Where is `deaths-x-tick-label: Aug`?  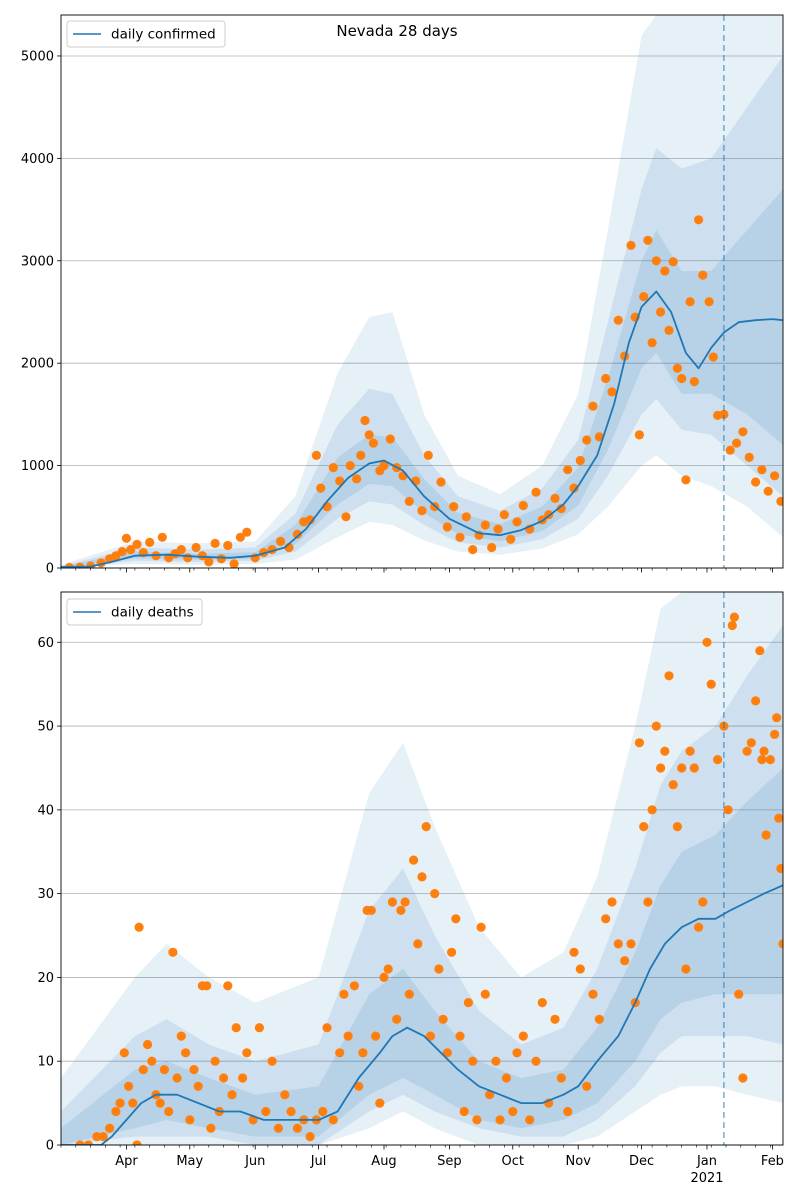 deaths-x-tick-label: Aug is located at coordinates (383, 1161).